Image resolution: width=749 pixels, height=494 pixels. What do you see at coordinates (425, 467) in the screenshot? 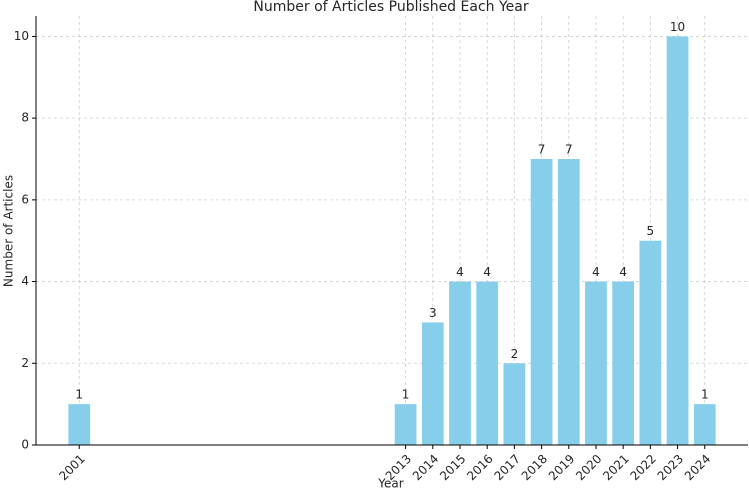
I see `x-tick-label: 2014` at bounding box center [425, 467].